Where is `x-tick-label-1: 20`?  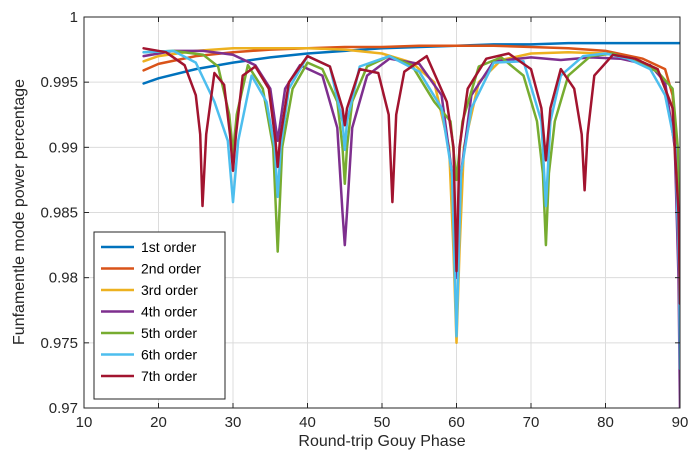
x-tick-label-1: 20 is located at coordinates (158, 422).